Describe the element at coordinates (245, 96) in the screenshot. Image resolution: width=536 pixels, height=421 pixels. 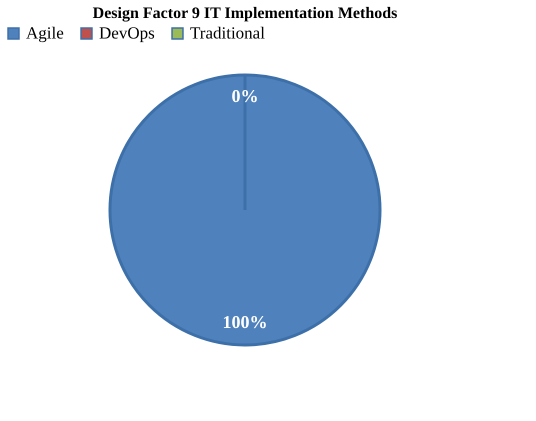
I see `text: 0%` at that location.